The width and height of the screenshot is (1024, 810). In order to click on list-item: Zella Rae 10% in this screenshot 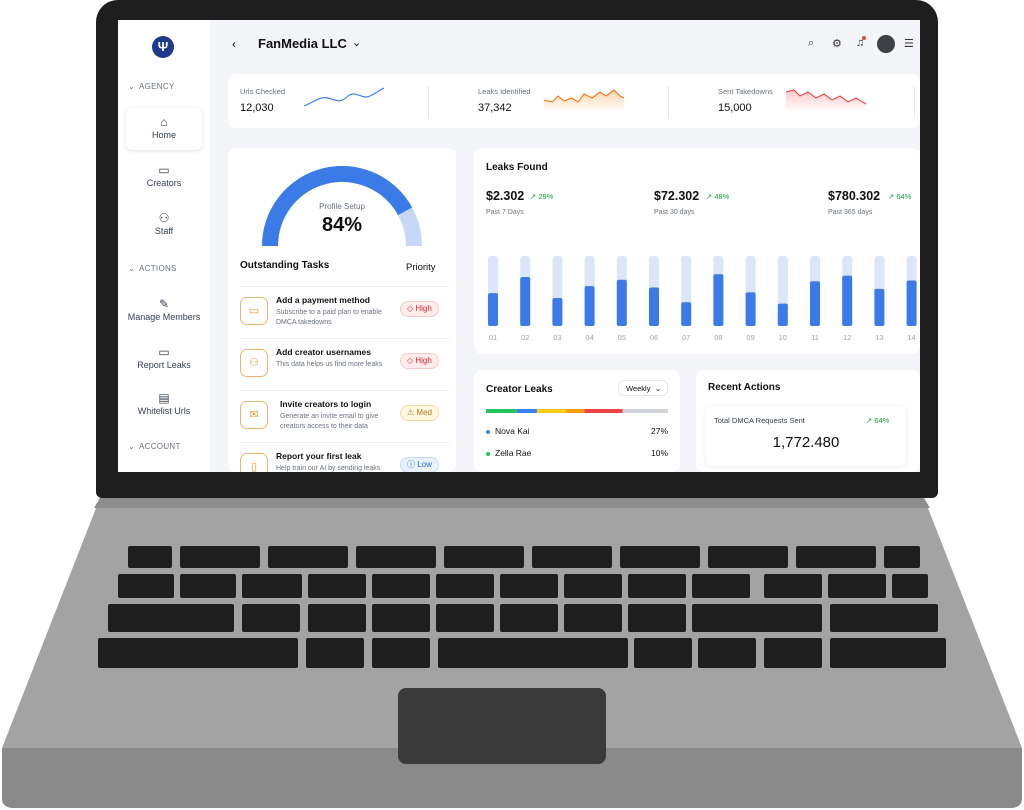, I will do `click(577, 453)`.